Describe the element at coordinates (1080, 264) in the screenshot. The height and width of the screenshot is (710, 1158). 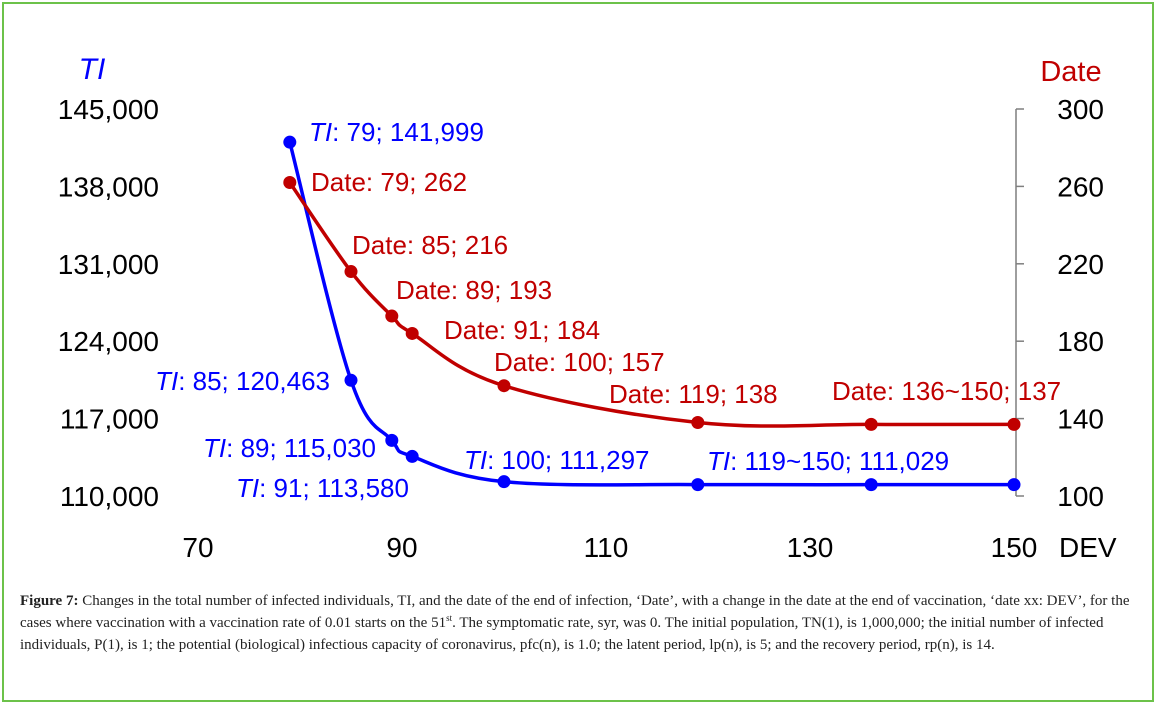
I see `right-y-tick-label: 220` at that location.